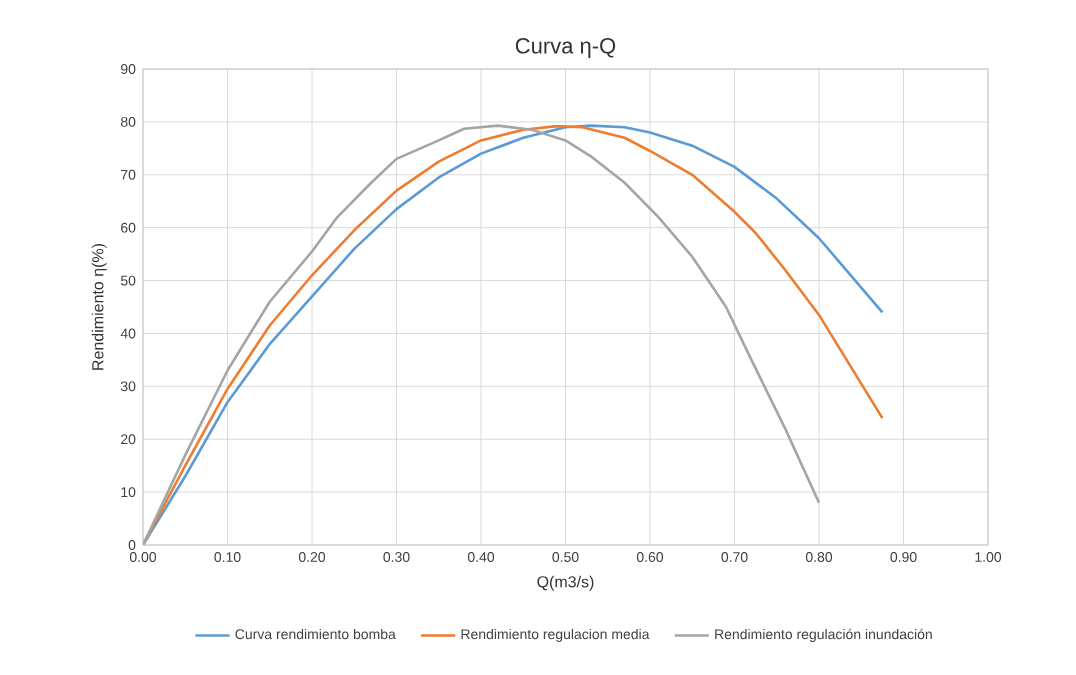 Image resolution: width=1076 pixels, height=675 pixels. I want to click on y-axis-title: Rendimiento η(%), so click(99, 307).